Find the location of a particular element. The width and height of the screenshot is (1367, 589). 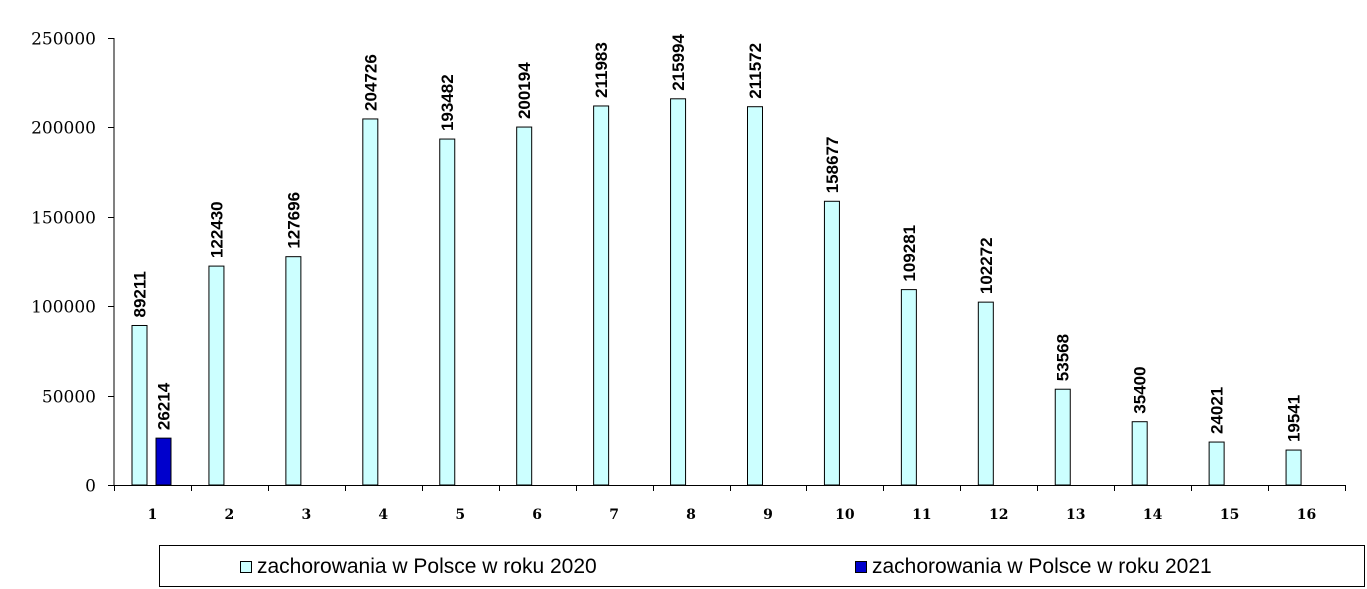

data-label: 211983 is located at coordinates (601, 70).